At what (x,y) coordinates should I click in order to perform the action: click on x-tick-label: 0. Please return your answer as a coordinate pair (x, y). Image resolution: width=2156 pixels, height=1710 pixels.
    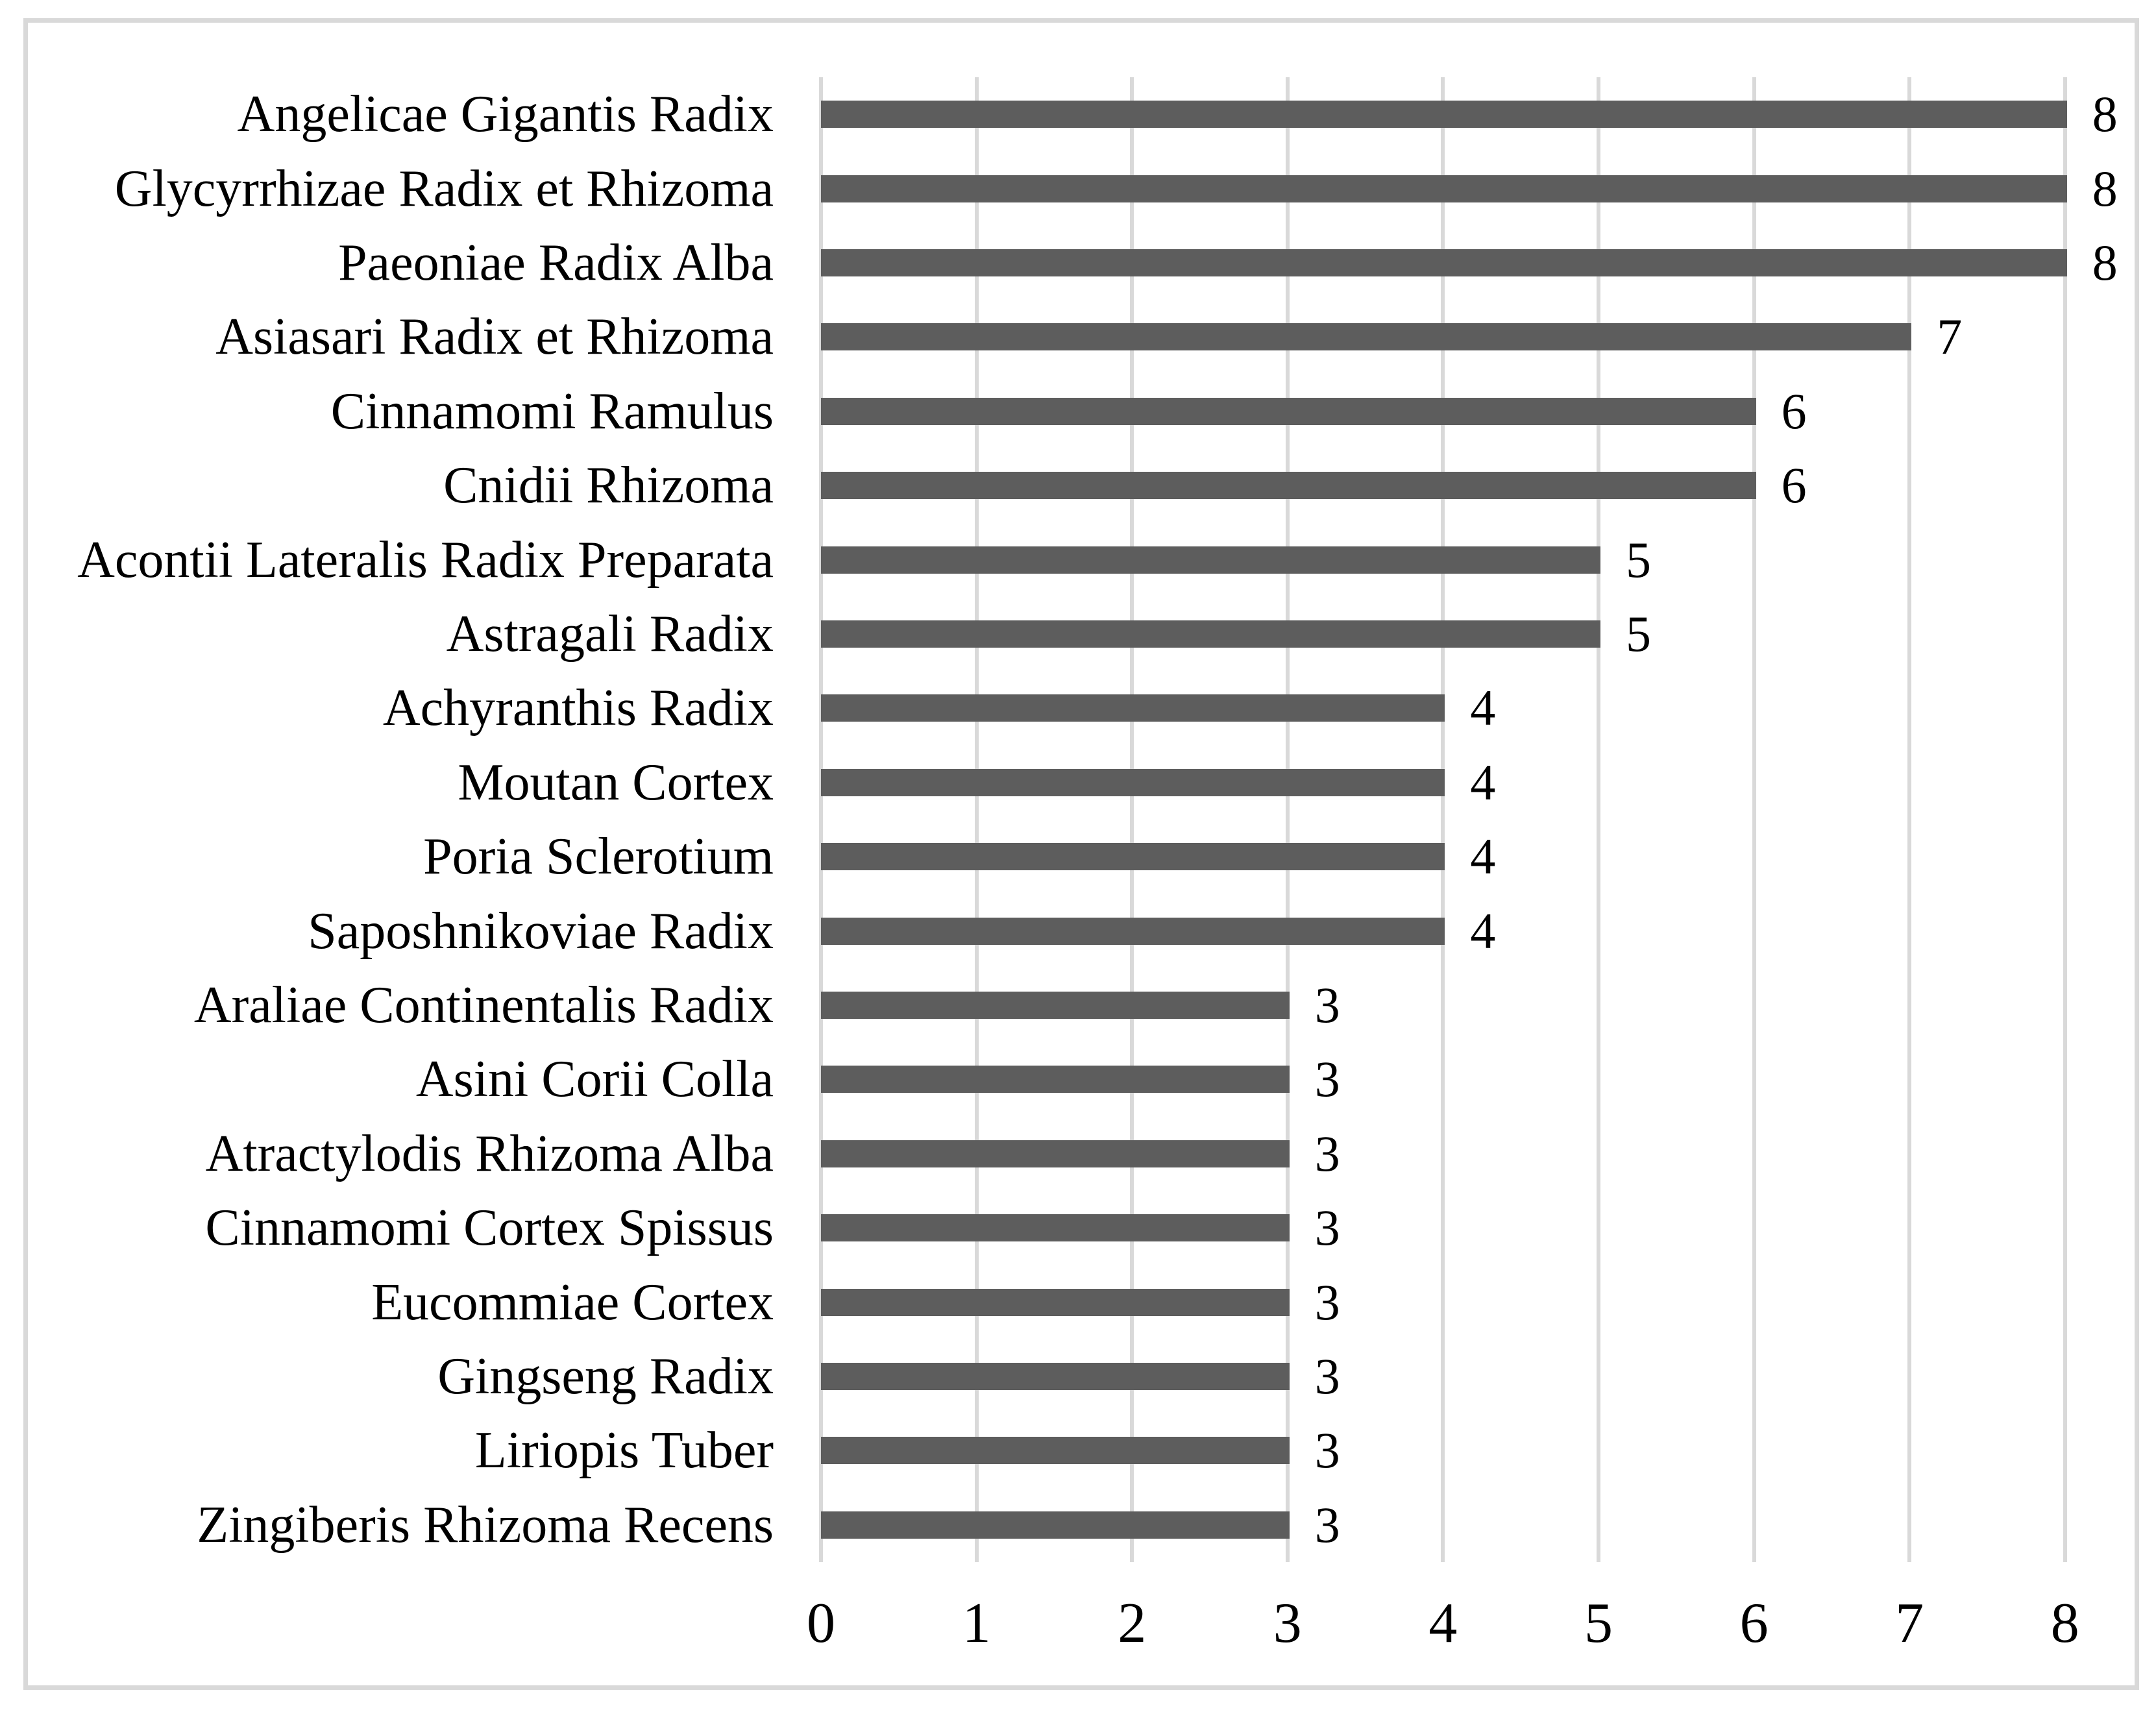
    Looking at the image, I should click on (821, 1623).